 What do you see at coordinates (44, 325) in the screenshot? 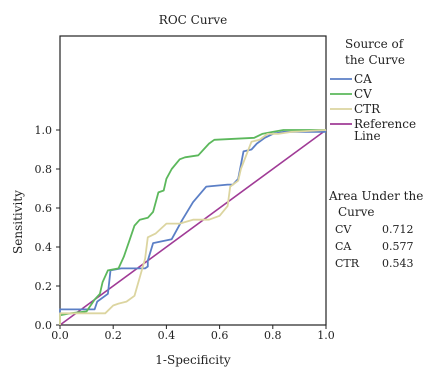
I see `y-tick-label: 0.0` at bounding box center [44, 325].